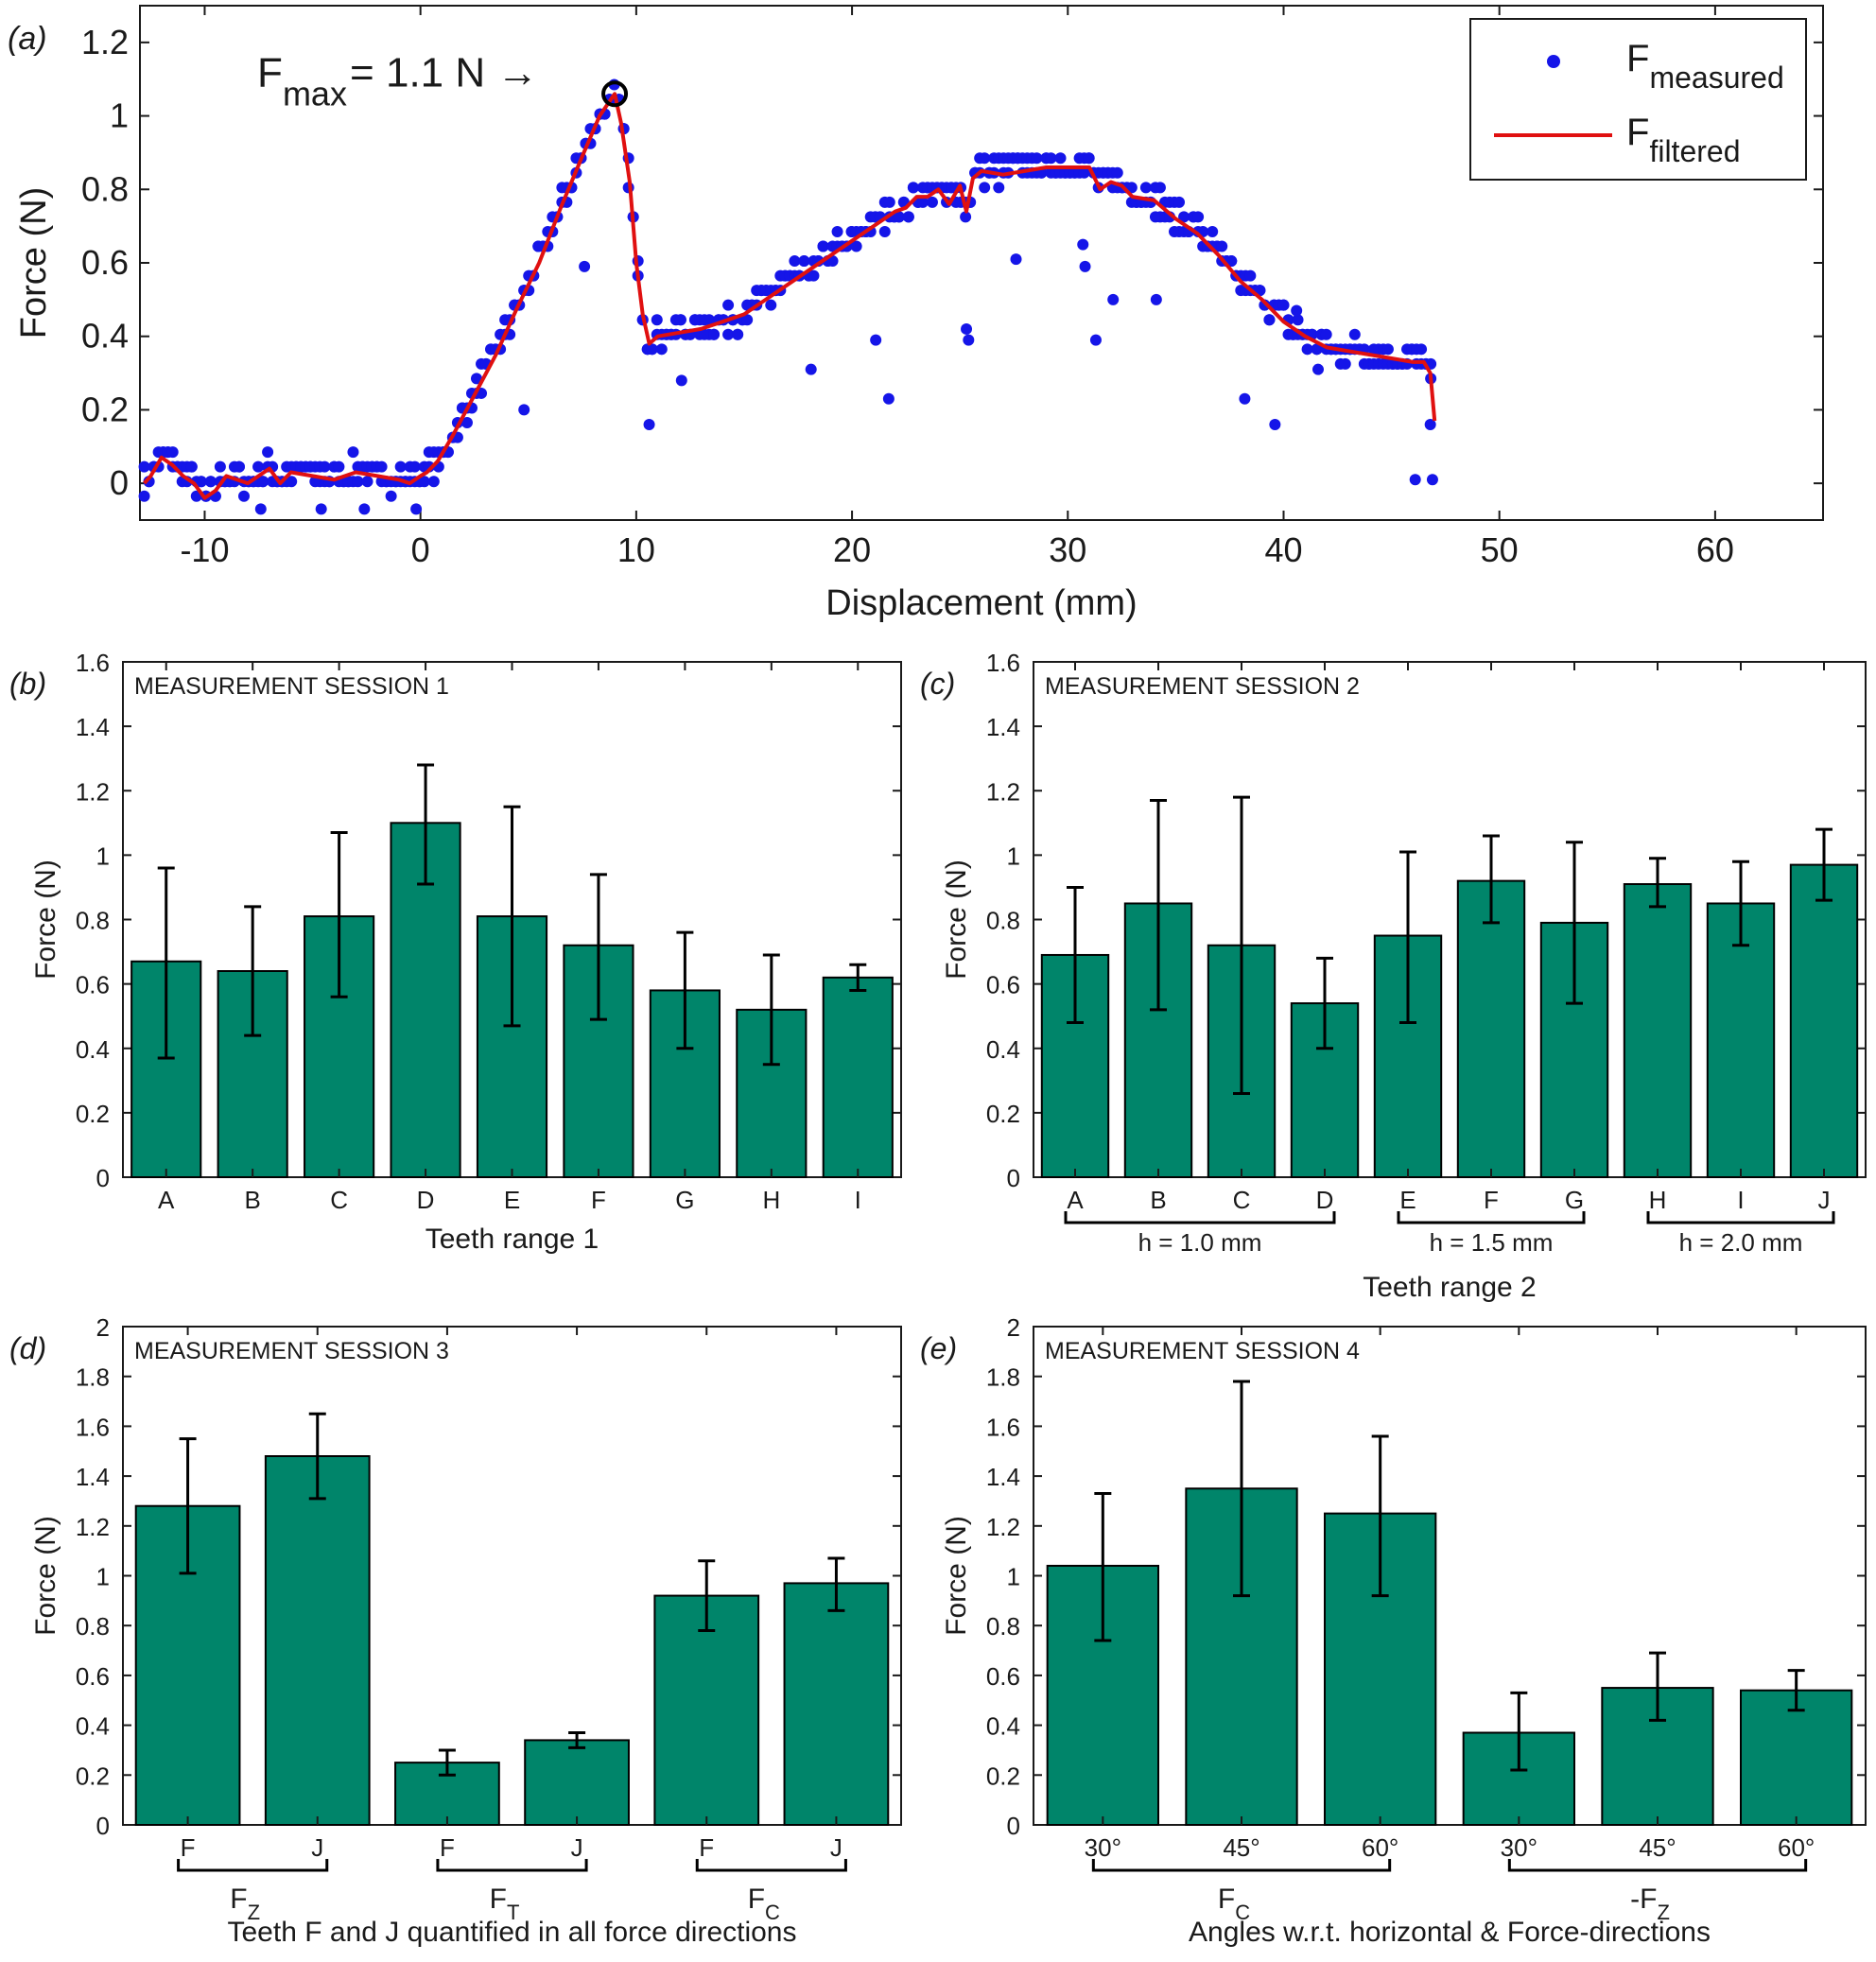 This screenshot has height=1962, width=1876. Describe the element at coordinates (1705, 66) in the screenshot. I see `legend-entry: Fmeasured` at that location.